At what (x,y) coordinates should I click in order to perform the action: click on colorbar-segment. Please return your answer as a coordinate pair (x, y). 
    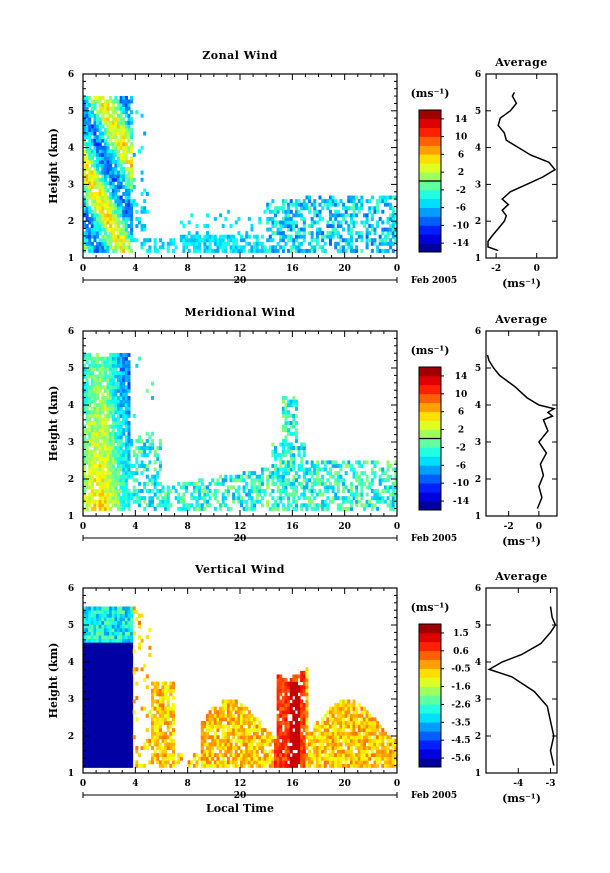
    Looking at the image, I should click on (430, 416).